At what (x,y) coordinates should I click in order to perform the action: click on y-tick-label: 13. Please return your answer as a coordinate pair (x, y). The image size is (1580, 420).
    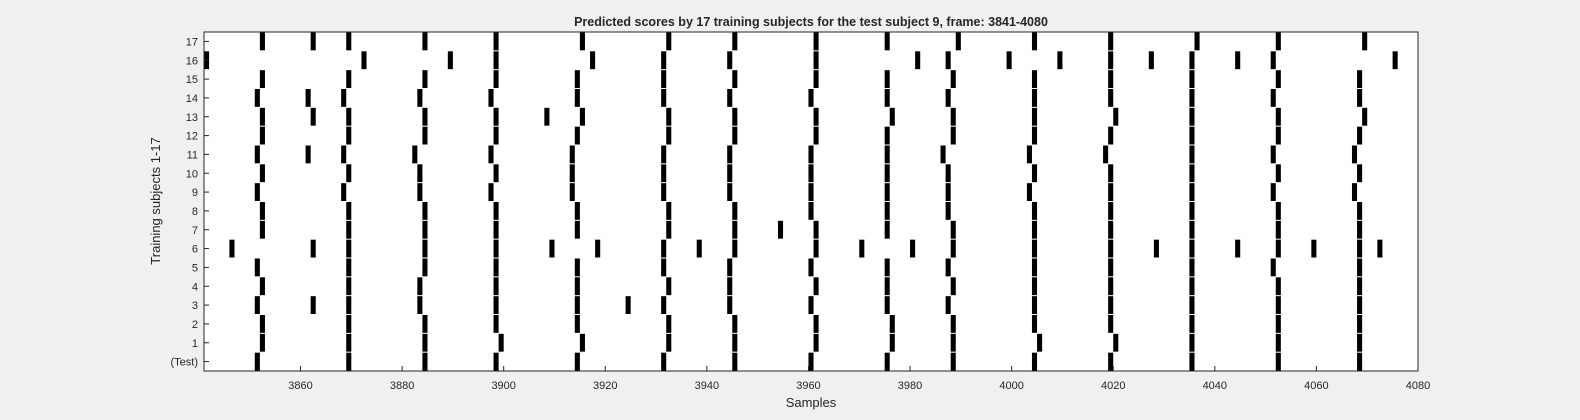
    Looking at the image, I should click on (192, 118).